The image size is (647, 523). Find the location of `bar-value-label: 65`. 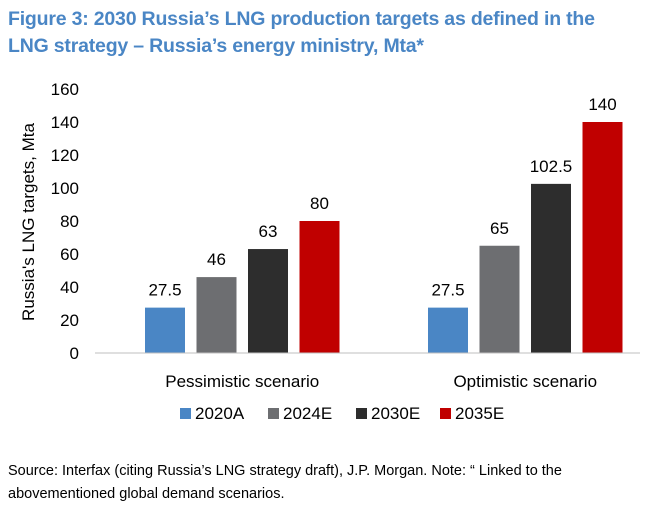

bar-value-label: 65 is located at coordinates (499, 228).